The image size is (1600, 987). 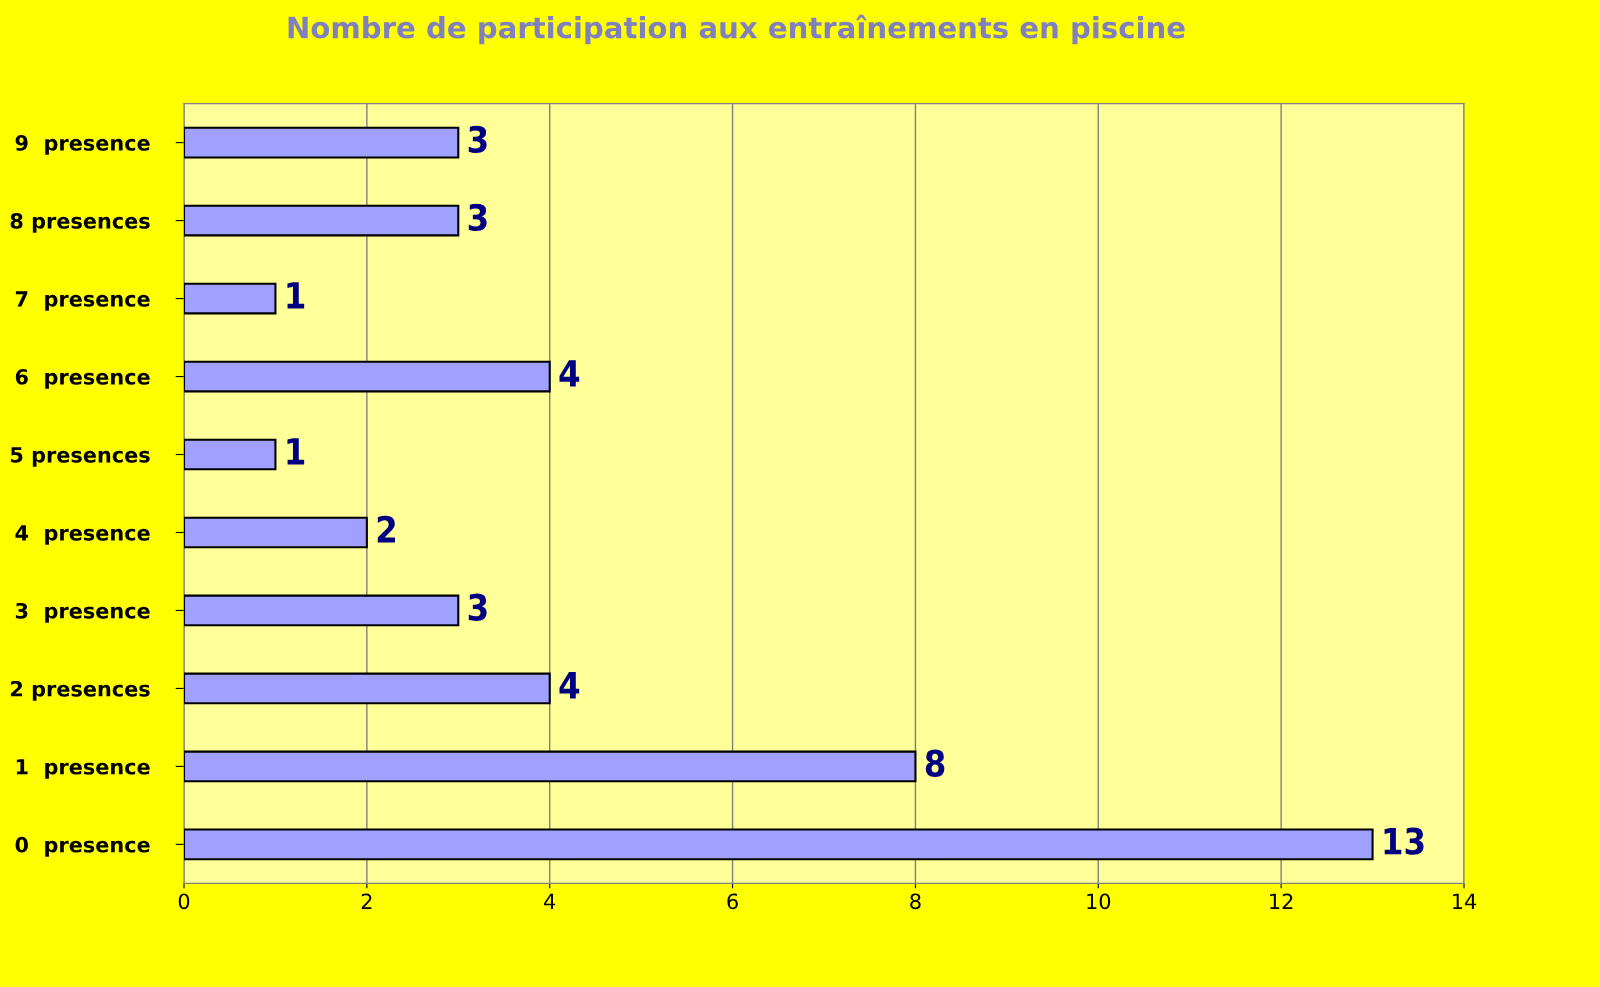 I want to click on x-tick-label: 2, so click(x=366, y=901).